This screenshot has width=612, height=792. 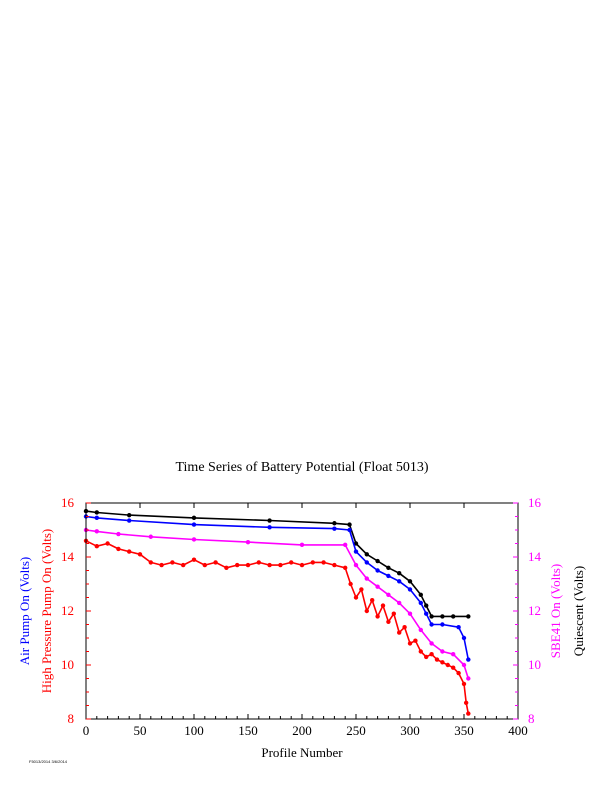 What do you see at coordinates (578, 611) in the screenshot?
I see `y-axis-title-quiescent: Quiescent (Volts)` at bounding box center [578, 611].